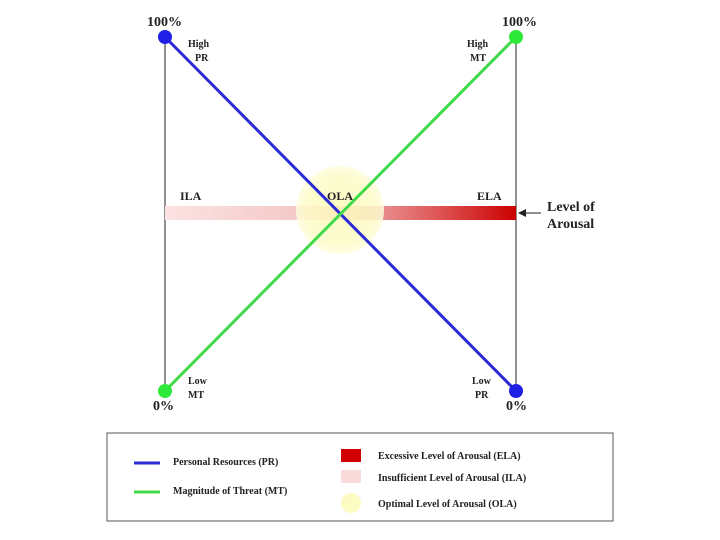 The image size is (720, 540). What do you see at coordinates (447, 504) in the screenshot?
I see `legend-ola-text: Optimal Level of Arousal (OLA)` at bounding box center [447, 504].